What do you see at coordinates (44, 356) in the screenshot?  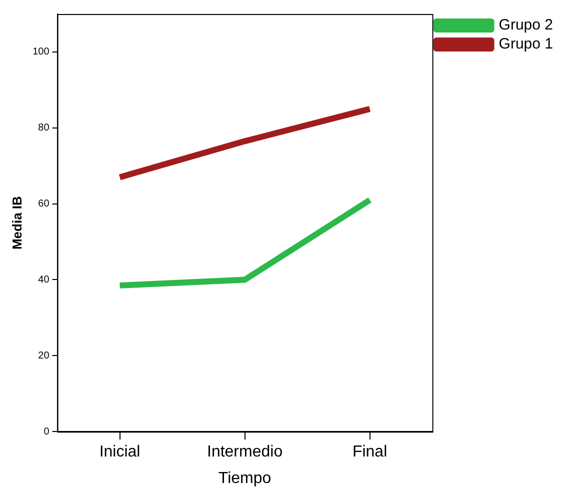 I see `y-tick-label: 20` at bounding box center [44, 356].